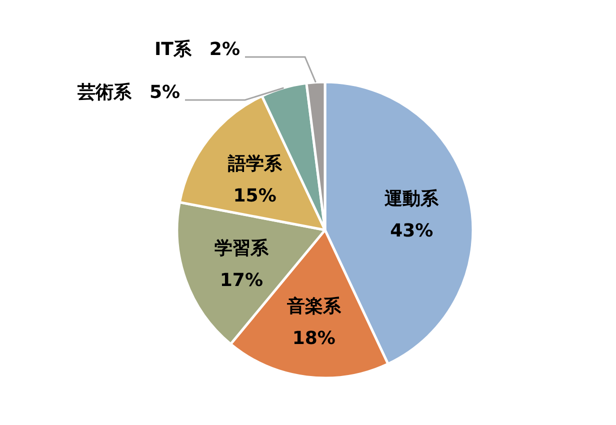  What do you see at coordinates (314, 339) in the screenshot?
I see `data-label: 18%` at bounding box center [314, 339].